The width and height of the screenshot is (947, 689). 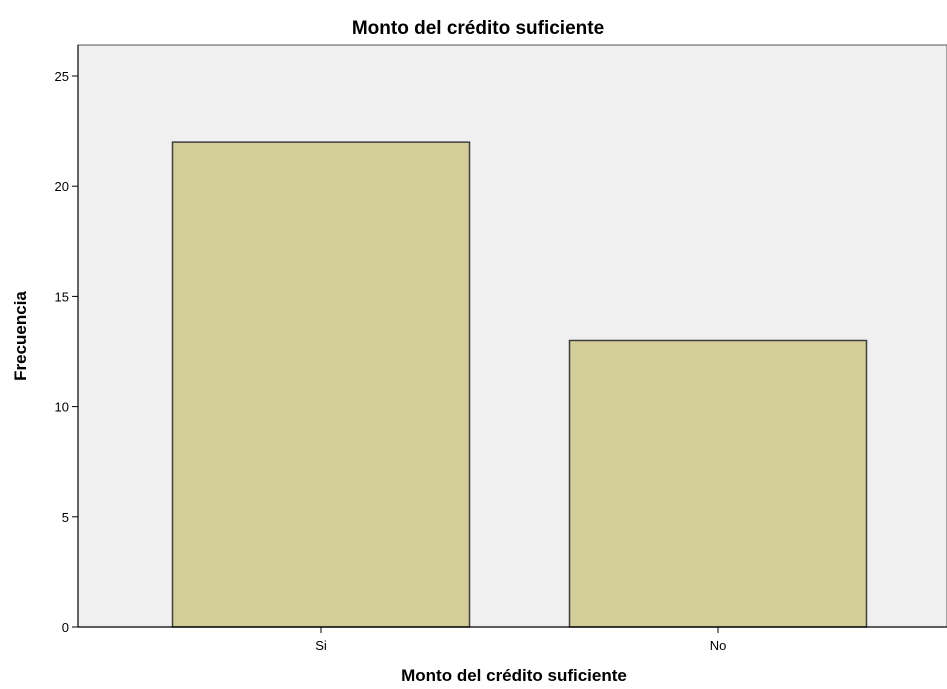 What do you see at coordinates (62, 186) in the screenshot?
I see `y-tick-label: 20` at bounding box center [62, 186].